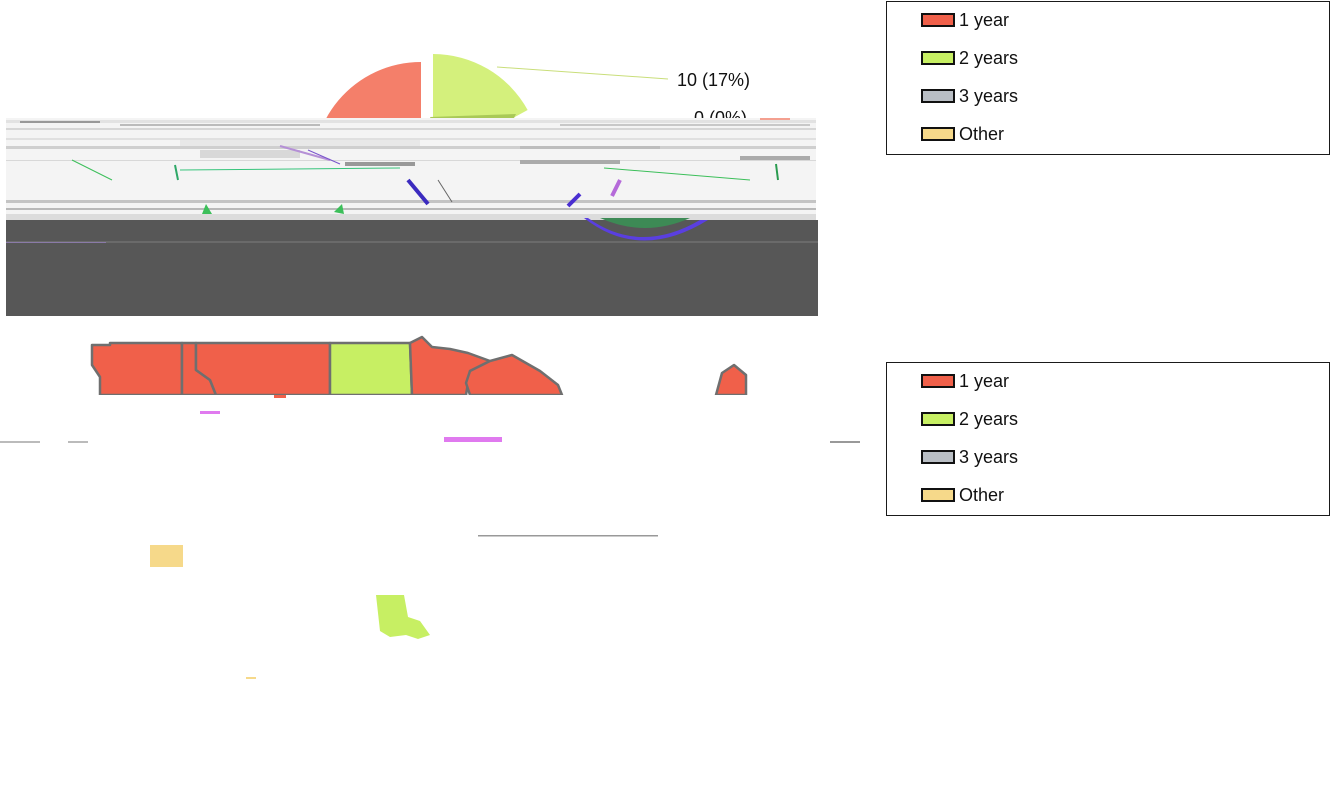  What do you see at coordinates (78, 442) in the screenshot?
I see `map-artifact-line-mid` at bounding box center [78, 442].